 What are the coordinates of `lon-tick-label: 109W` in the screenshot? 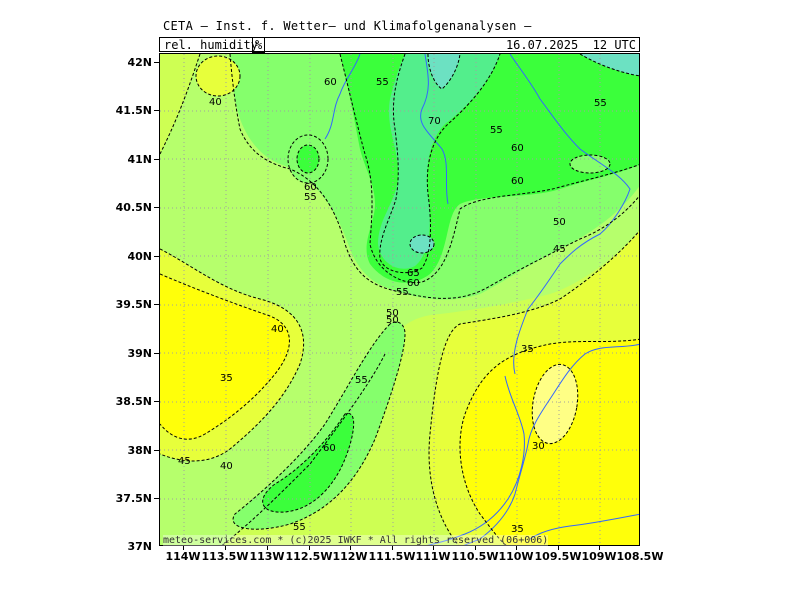 It's located at (599, 556).